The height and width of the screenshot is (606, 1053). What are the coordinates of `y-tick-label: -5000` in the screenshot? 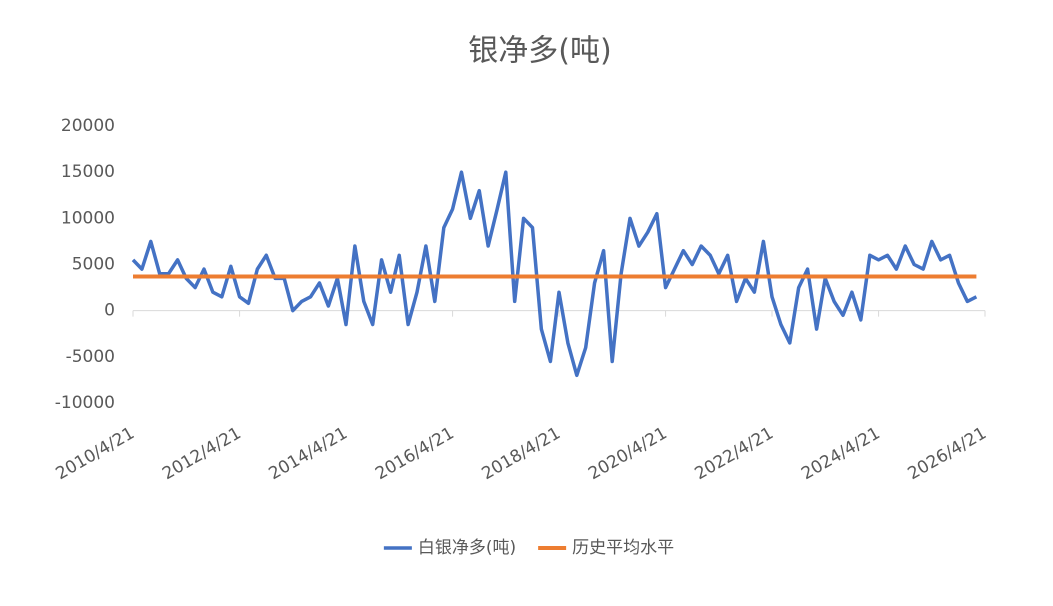 It's located at (90, 357).